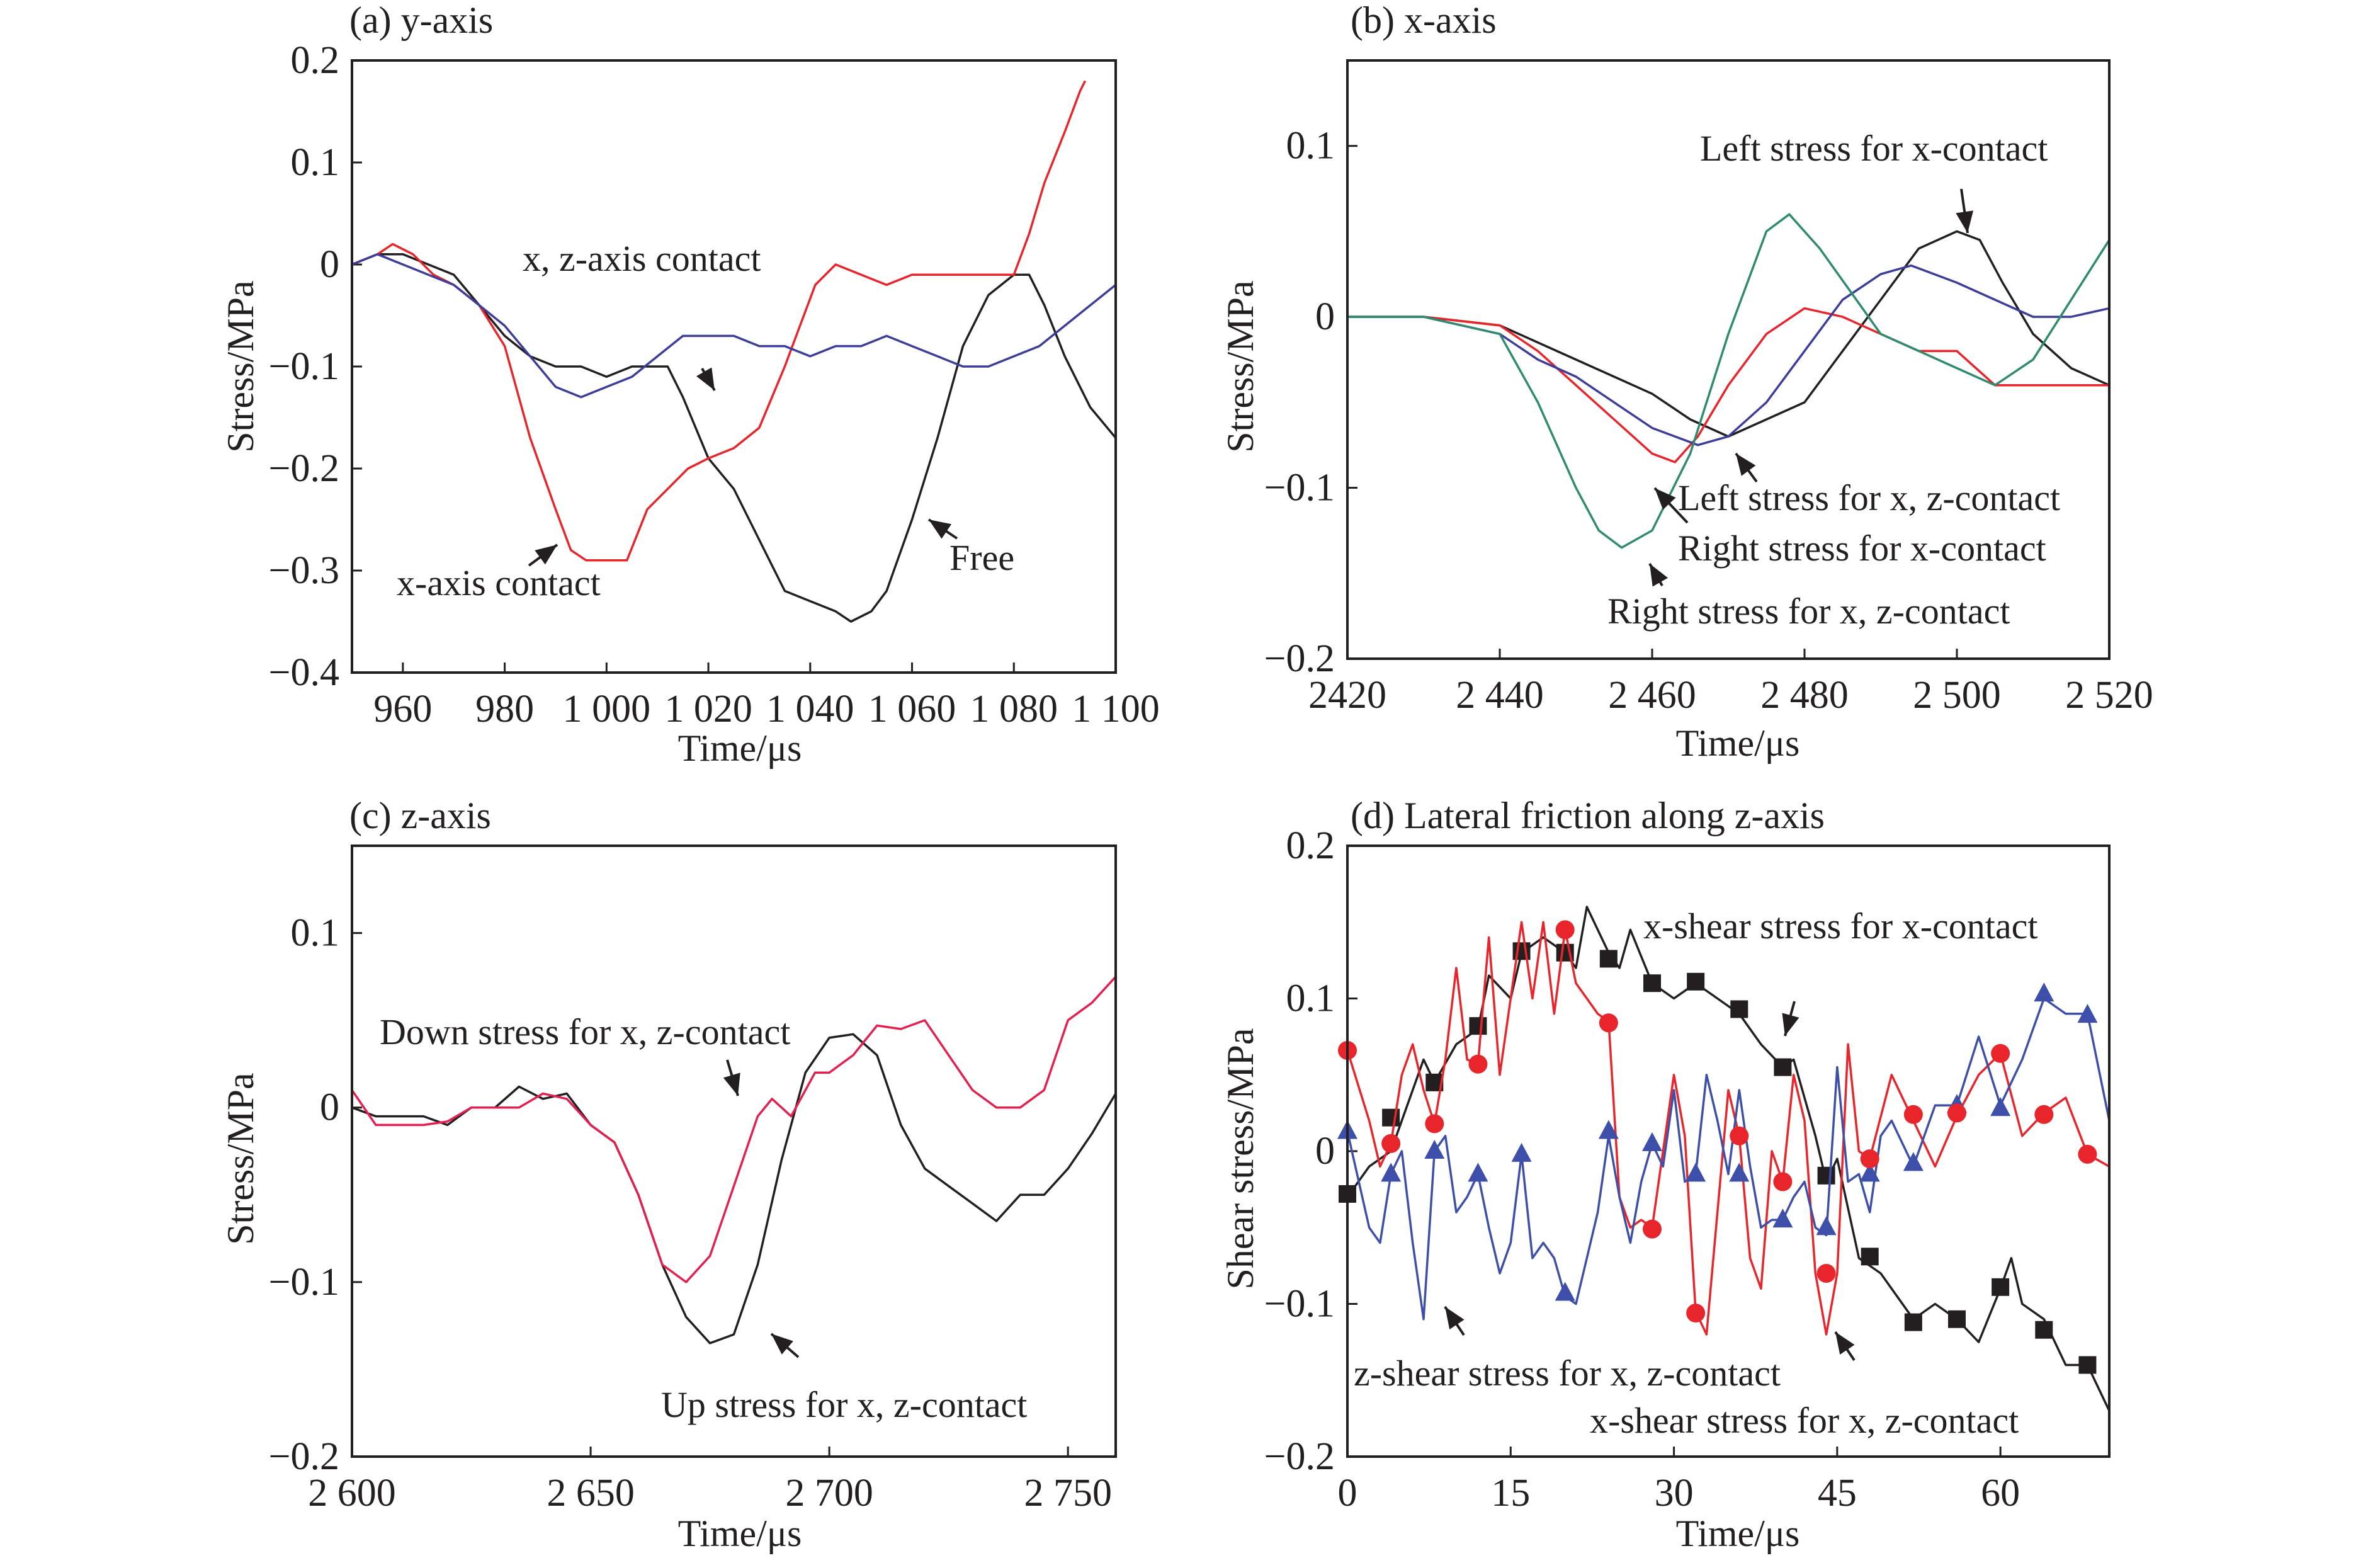 The image size is (2380, 1558). Describe the element at coordinates (981, 557) in the screenshot. I see `annotation-free: Free` at that location.